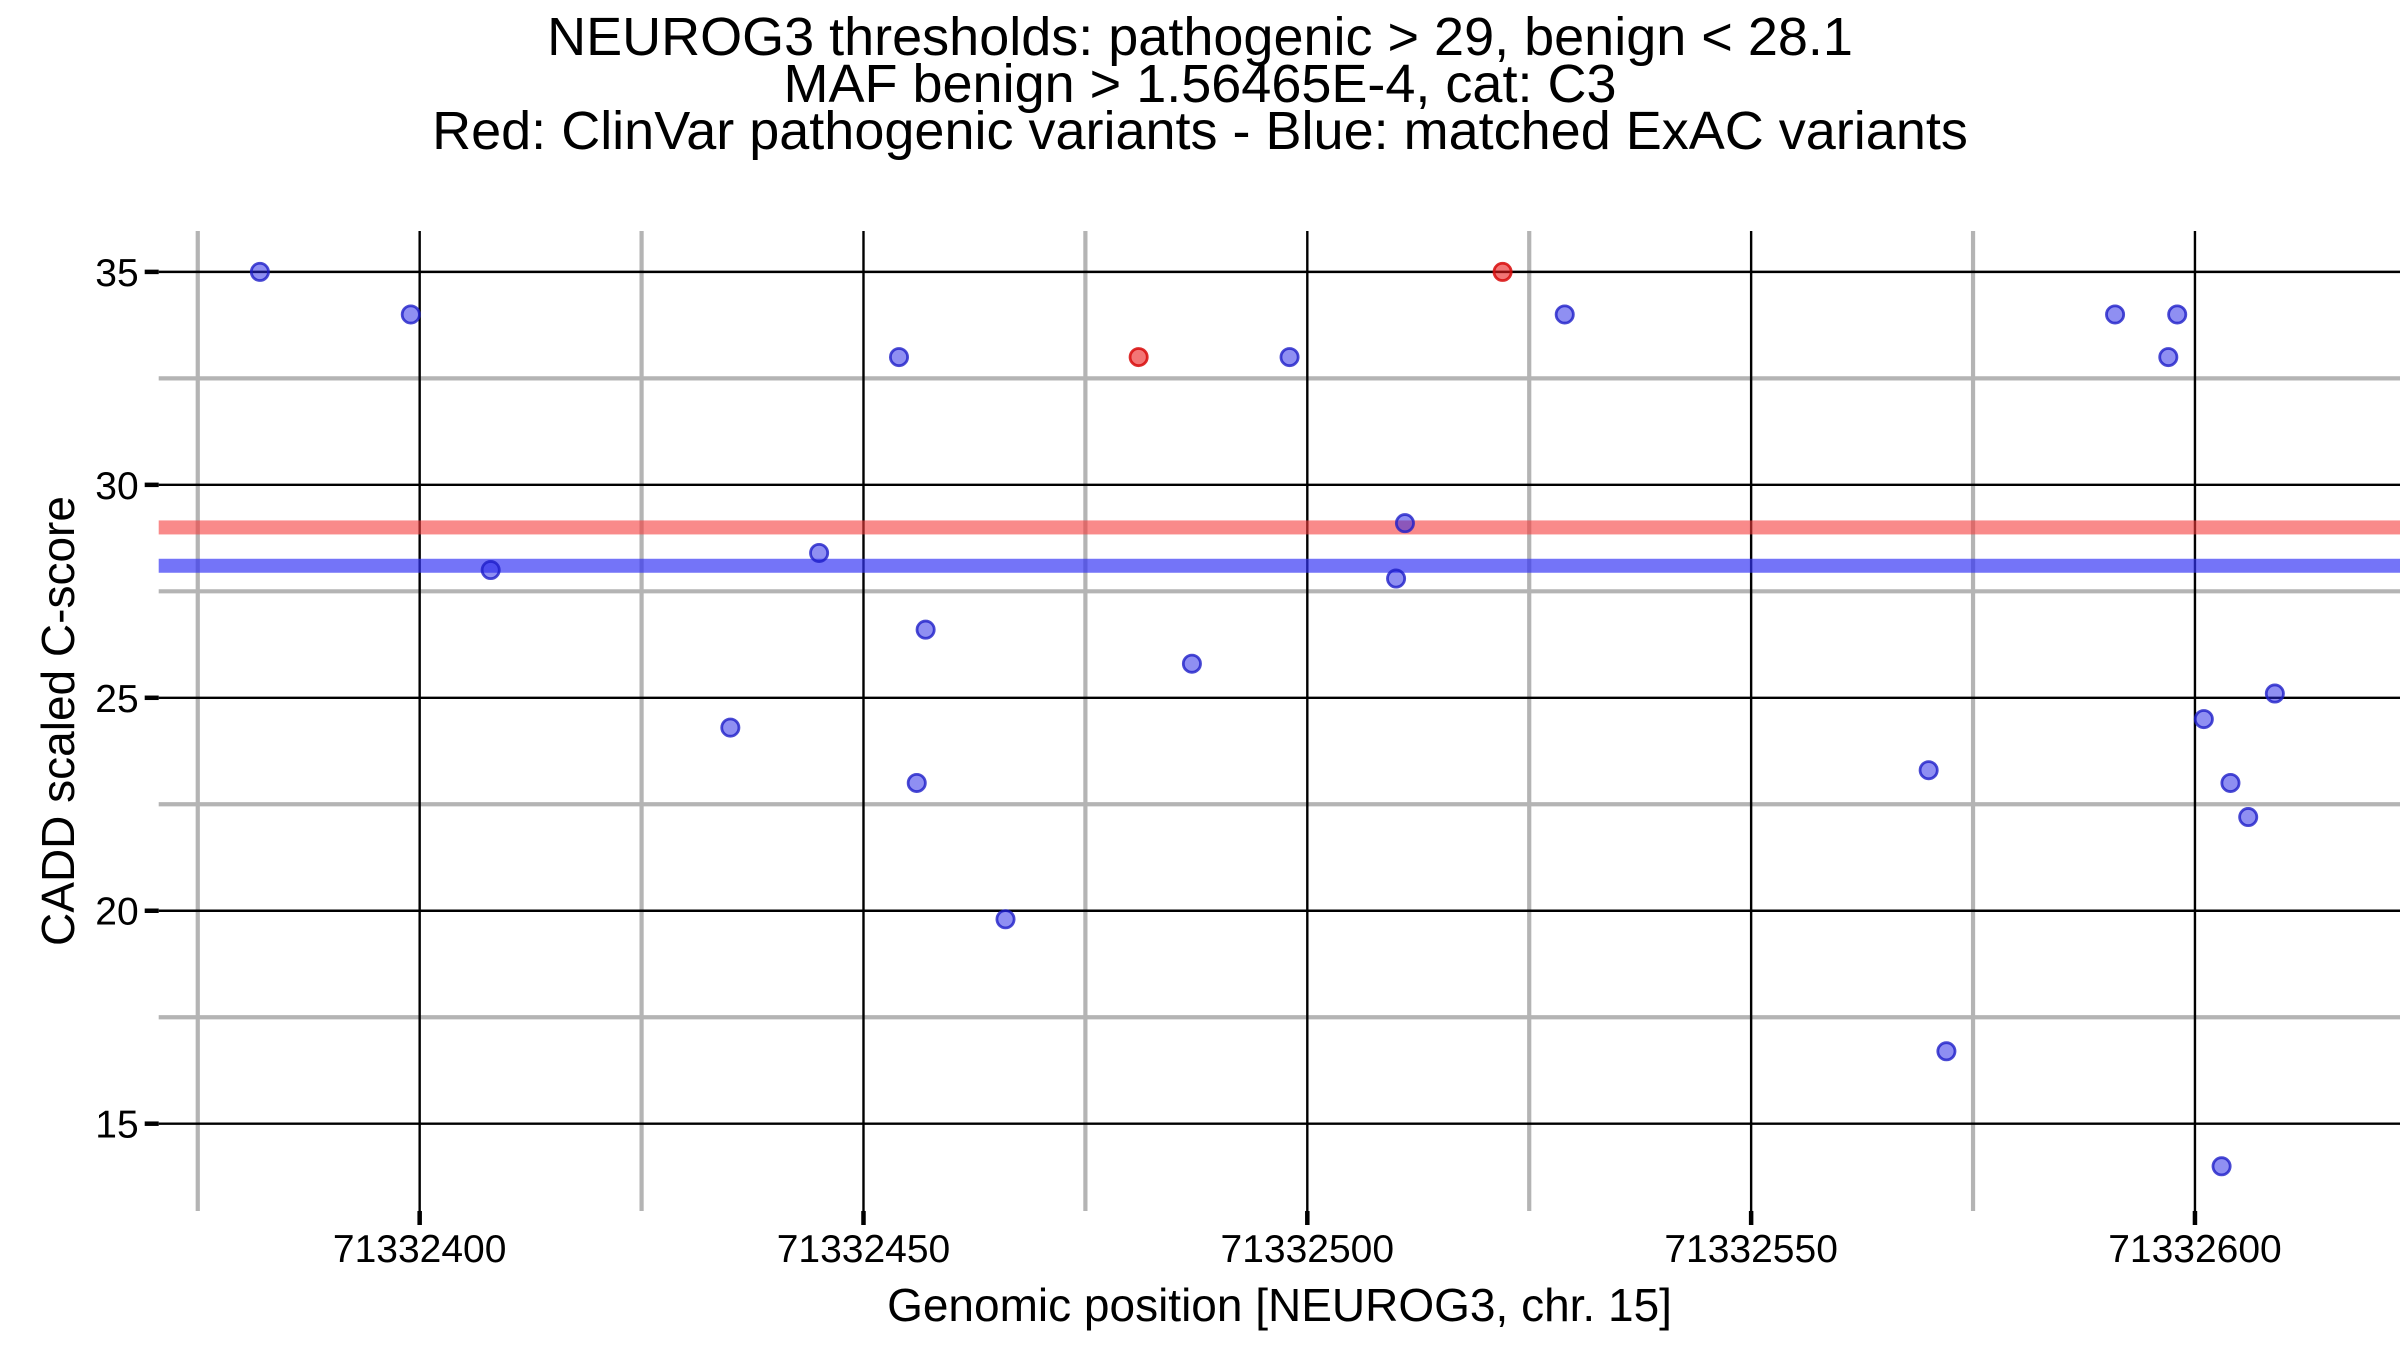 This screenshot has width=2400, height=1350. I want to click on benign-threshold-band, so click(1279, 565).